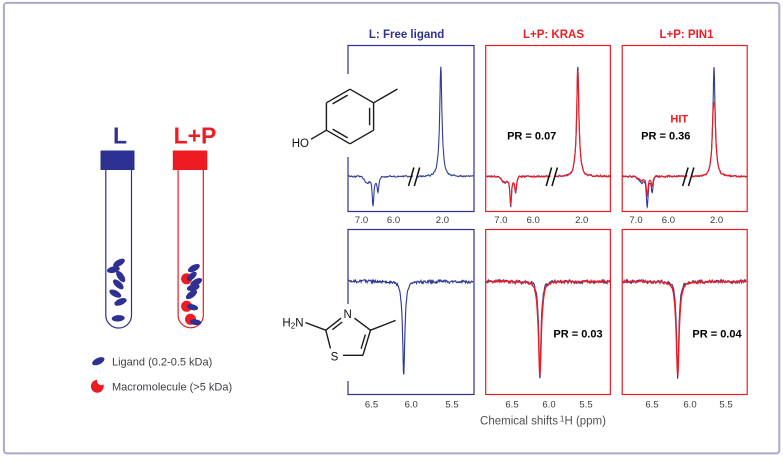 Image resolution: width=783 pixels, height=463 pixels. Describe the element at coordinates (300, 144) in the screenshot. I see `svg-text: HO` at that location.